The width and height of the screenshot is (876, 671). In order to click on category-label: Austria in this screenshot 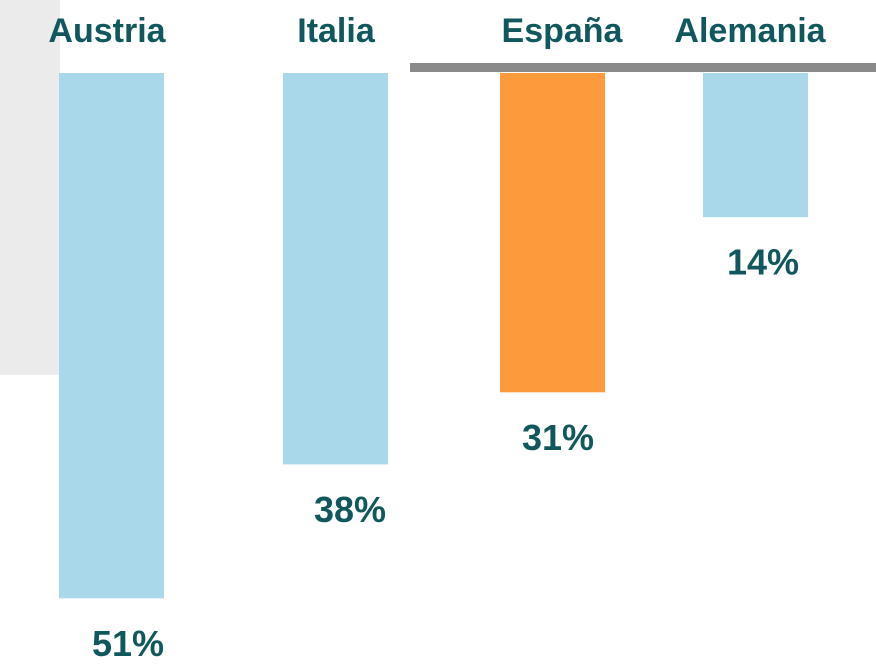, I will do `click(107, 31)`.